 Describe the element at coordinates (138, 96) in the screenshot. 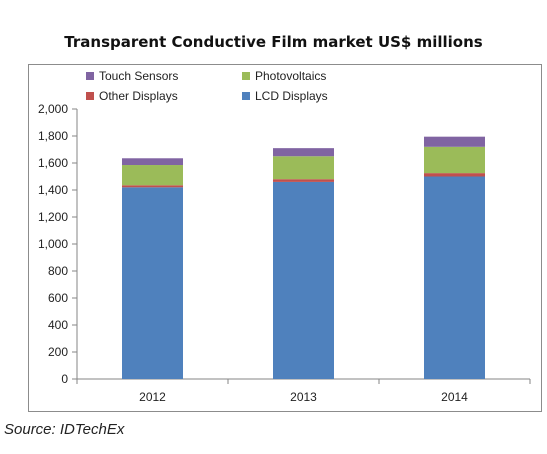

I see `legend-label: Other Displays` at that location.